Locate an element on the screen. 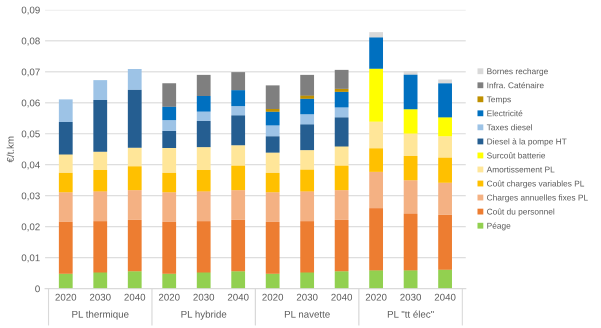 The width and height of the screenshot is (601, 328). legend-label: Charges annuelles fixes PL is located at coordinates (537, 198).